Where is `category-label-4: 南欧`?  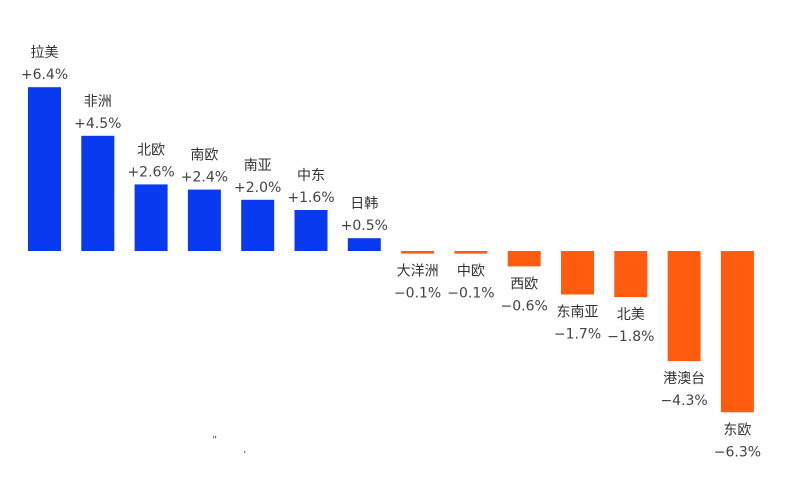
category-label-4: 南欧 is located at coordinates (204, 156).